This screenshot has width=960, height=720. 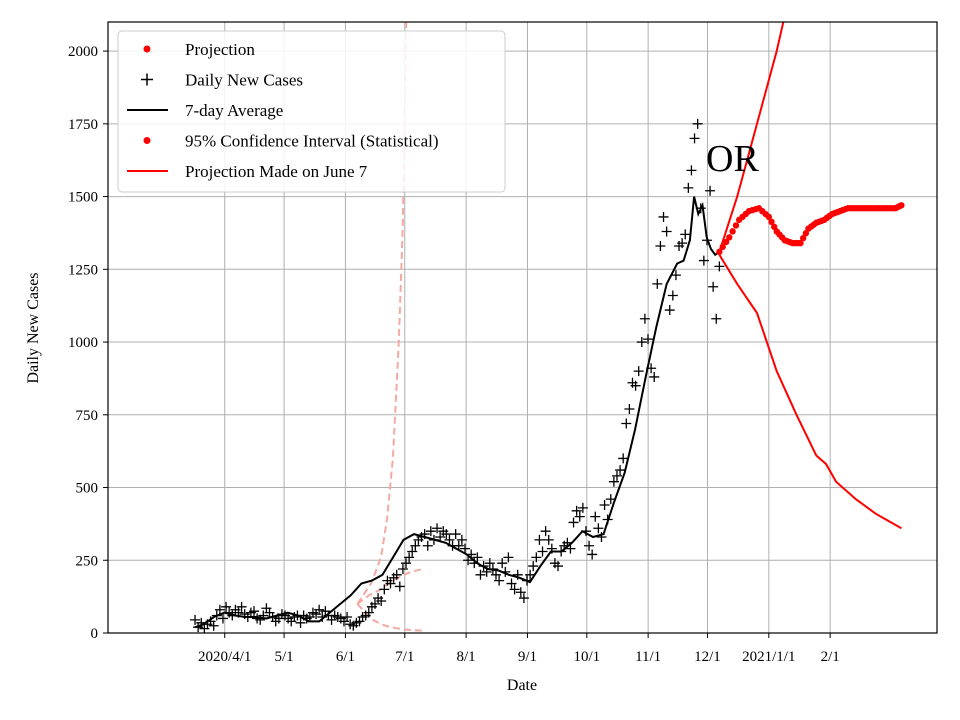 What do you see at coordinates (404, 657) in the screenshot?
I see `x-tick-label: 7/1` at bounding box center [404, 657].